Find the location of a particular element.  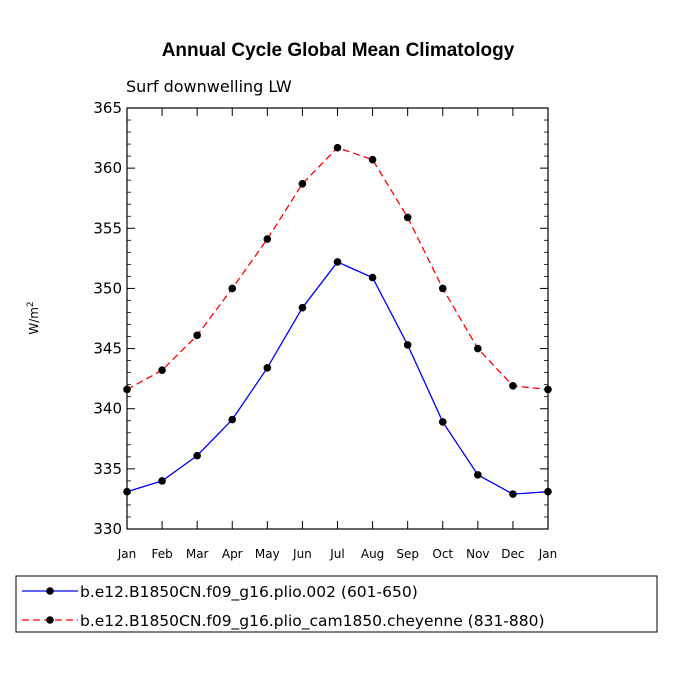

x-tick-label: Apr is located at coordinates (232, 554).